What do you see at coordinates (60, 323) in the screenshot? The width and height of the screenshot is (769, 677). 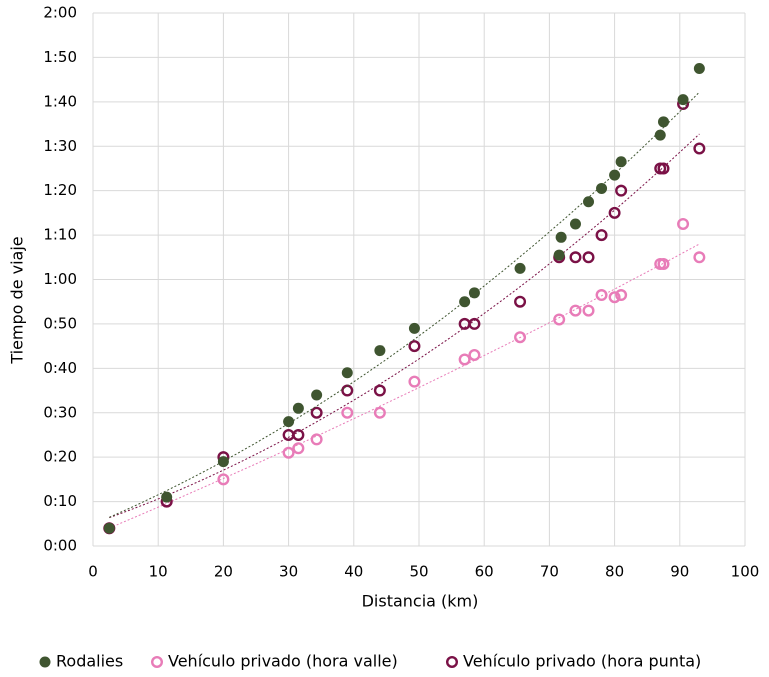 I see `y-tick-label: 0:50` at bounding box center [60, 323].